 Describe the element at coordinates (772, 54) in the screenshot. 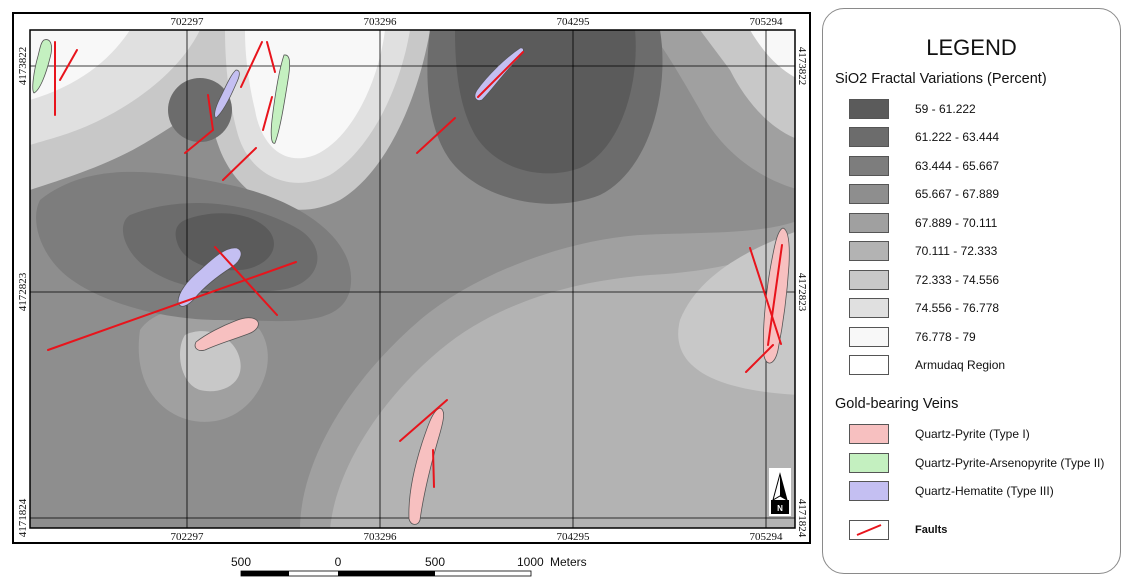

I see `contour-highest-northeast` at that location.